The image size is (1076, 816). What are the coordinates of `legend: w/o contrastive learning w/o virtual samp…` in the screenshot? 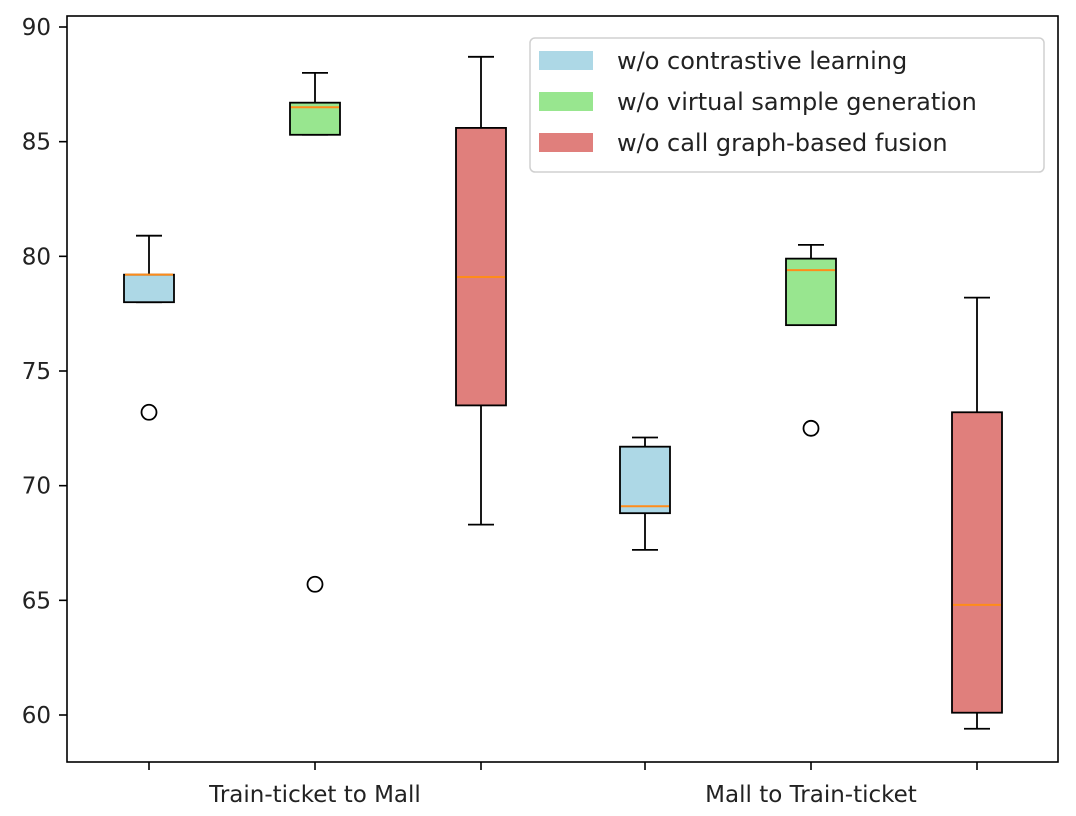 It's located at (787, 105).